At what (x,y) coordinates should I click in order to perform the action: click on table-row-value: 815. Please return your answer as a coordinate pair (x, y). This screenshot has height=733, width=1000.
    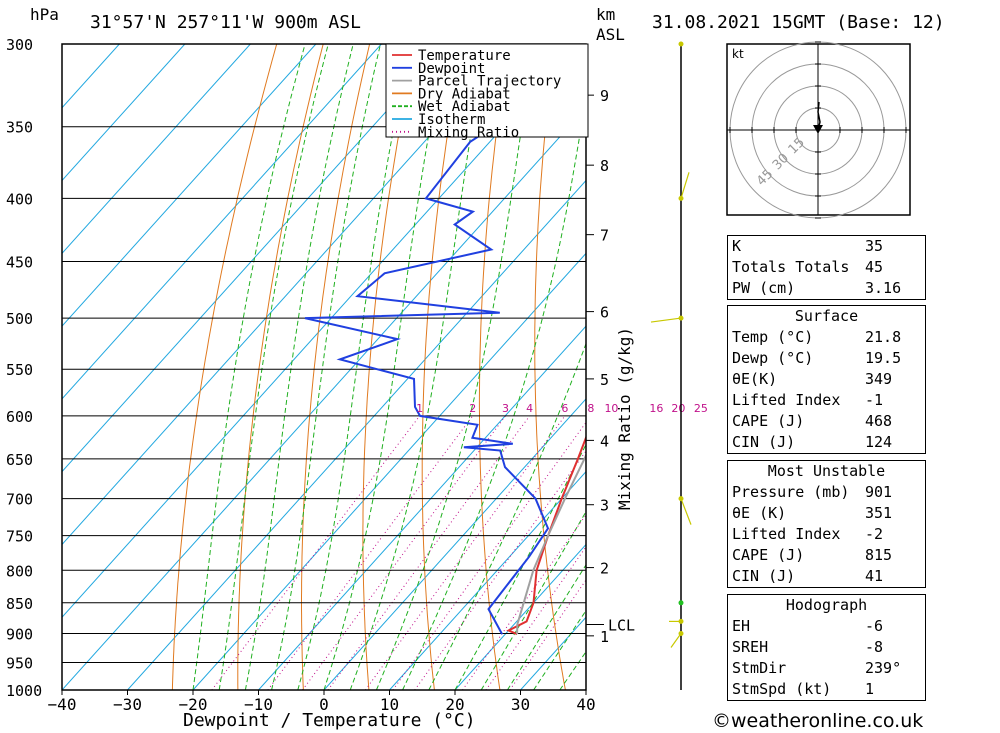
    Looking at the image, I should click on (879, 555).